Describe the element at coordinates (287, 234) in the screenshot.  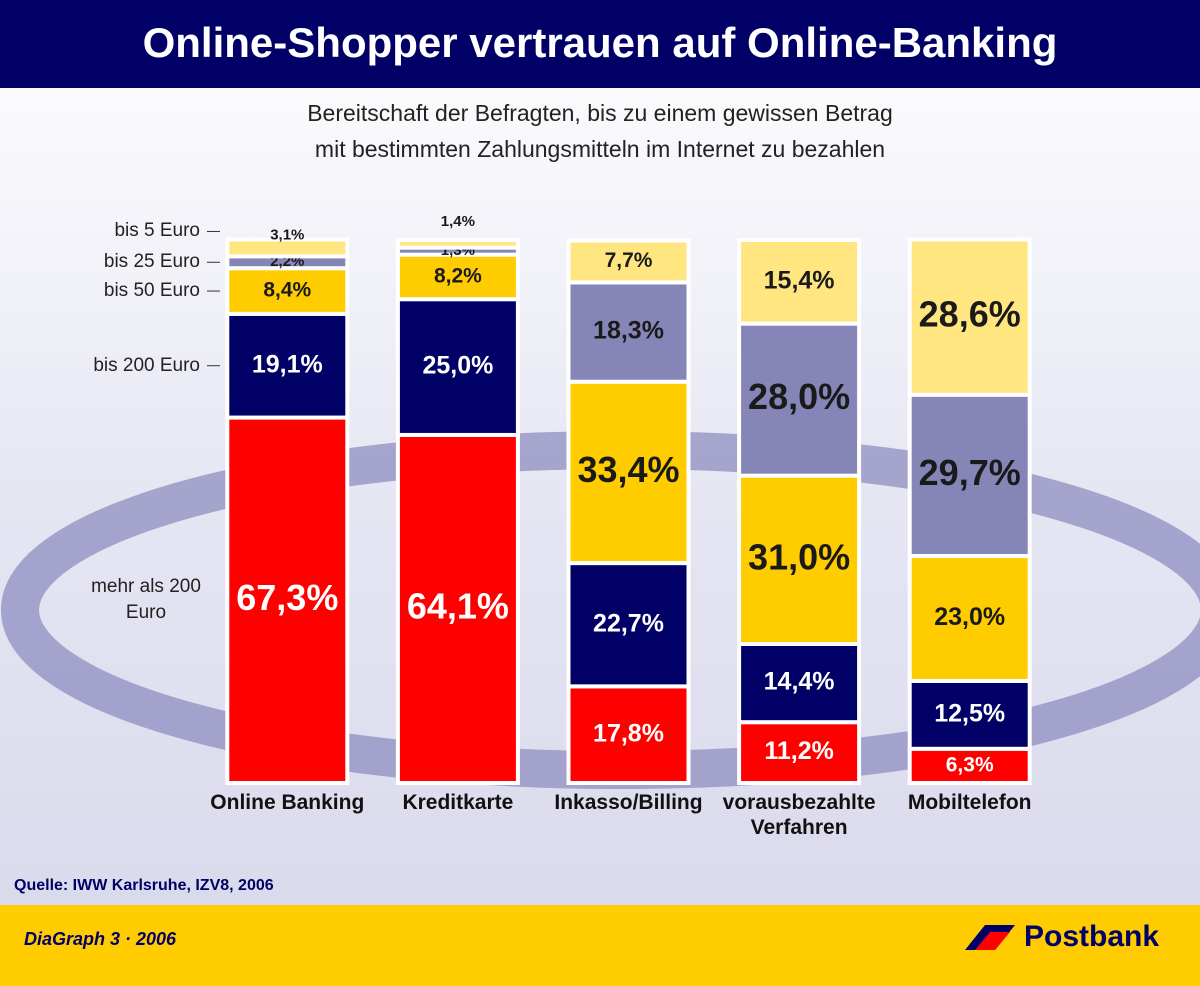
I see `value-label: 3,1%` at that location.